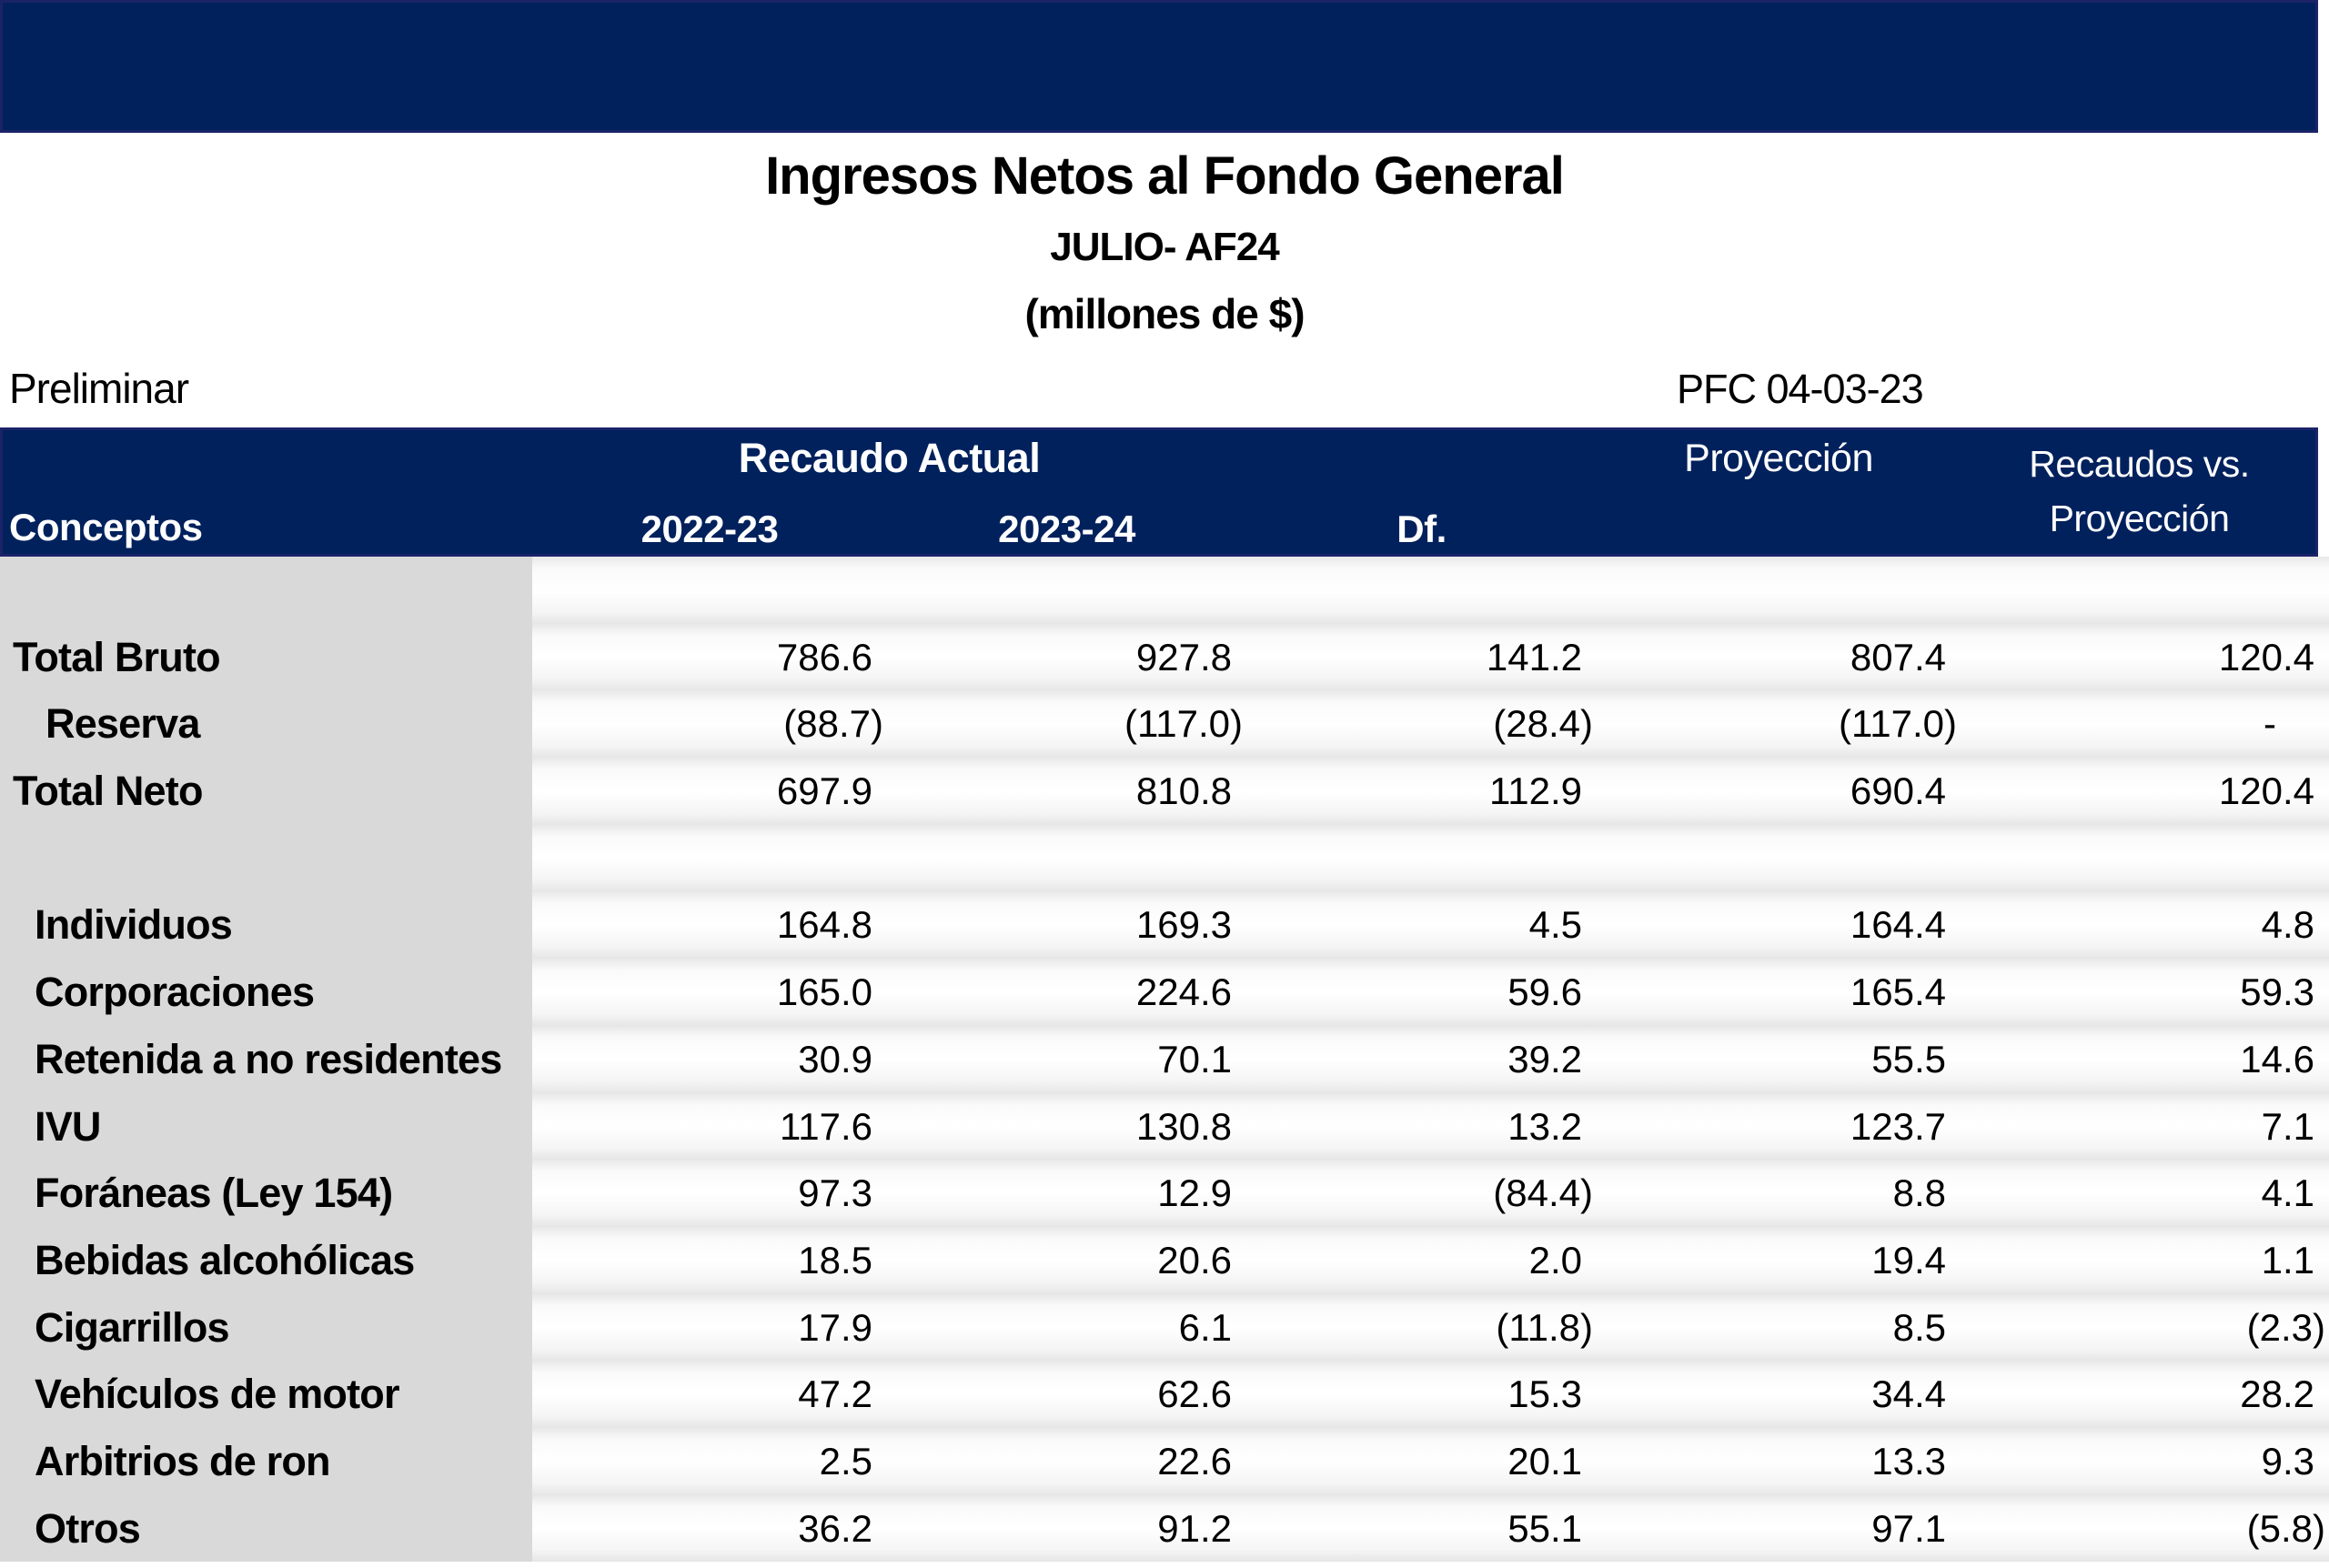 The width and height of the screenshot is (2329, 1568). Describe the element at coordinates (1430, 1260) in the screenshot. I see `row-values: 18.5 20.6 2.0 19.4 1.1` at that location.